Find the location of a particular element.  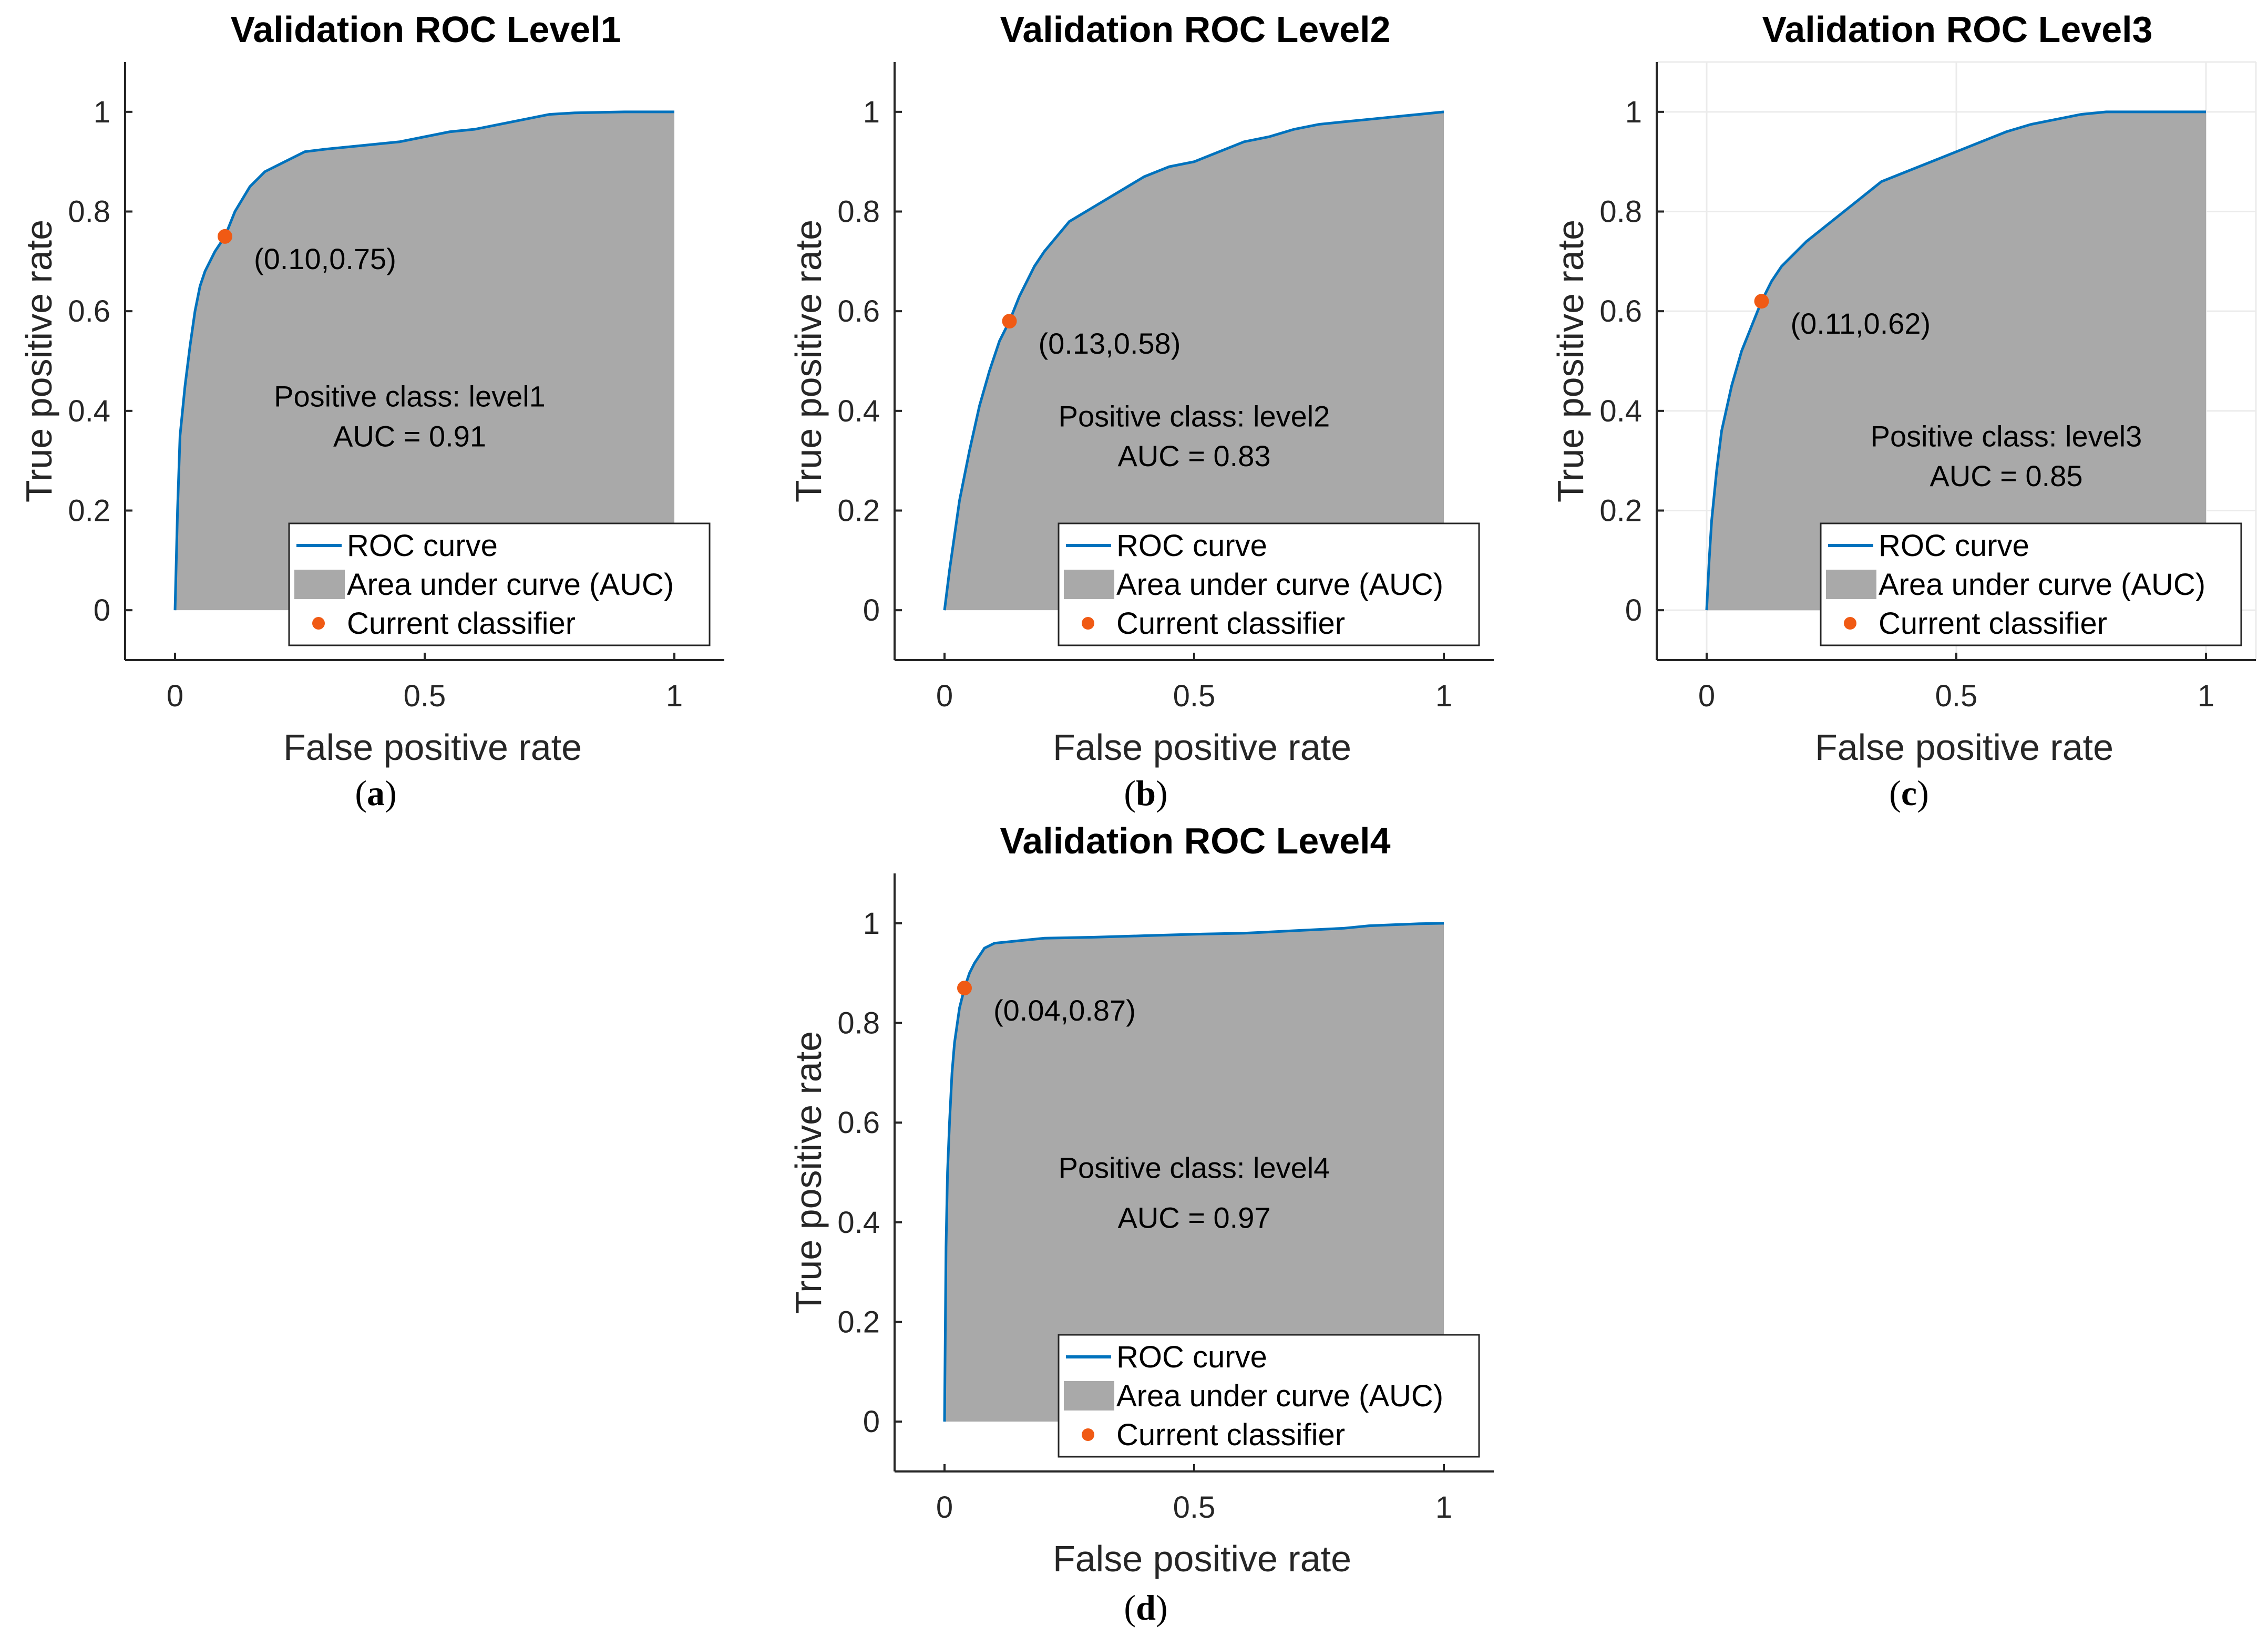

panel-caption: (b) is located at coordinates (1146, 793).